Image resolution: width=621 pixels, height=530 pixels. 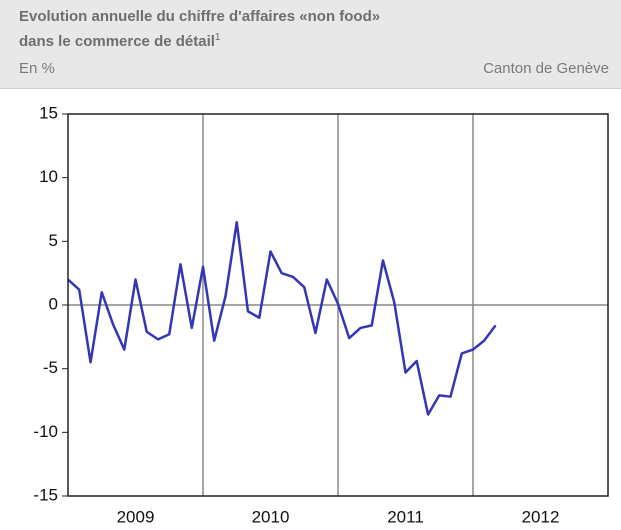 I want to click on title-line: dans le commerce de détail1, so click(x=119, y=41).